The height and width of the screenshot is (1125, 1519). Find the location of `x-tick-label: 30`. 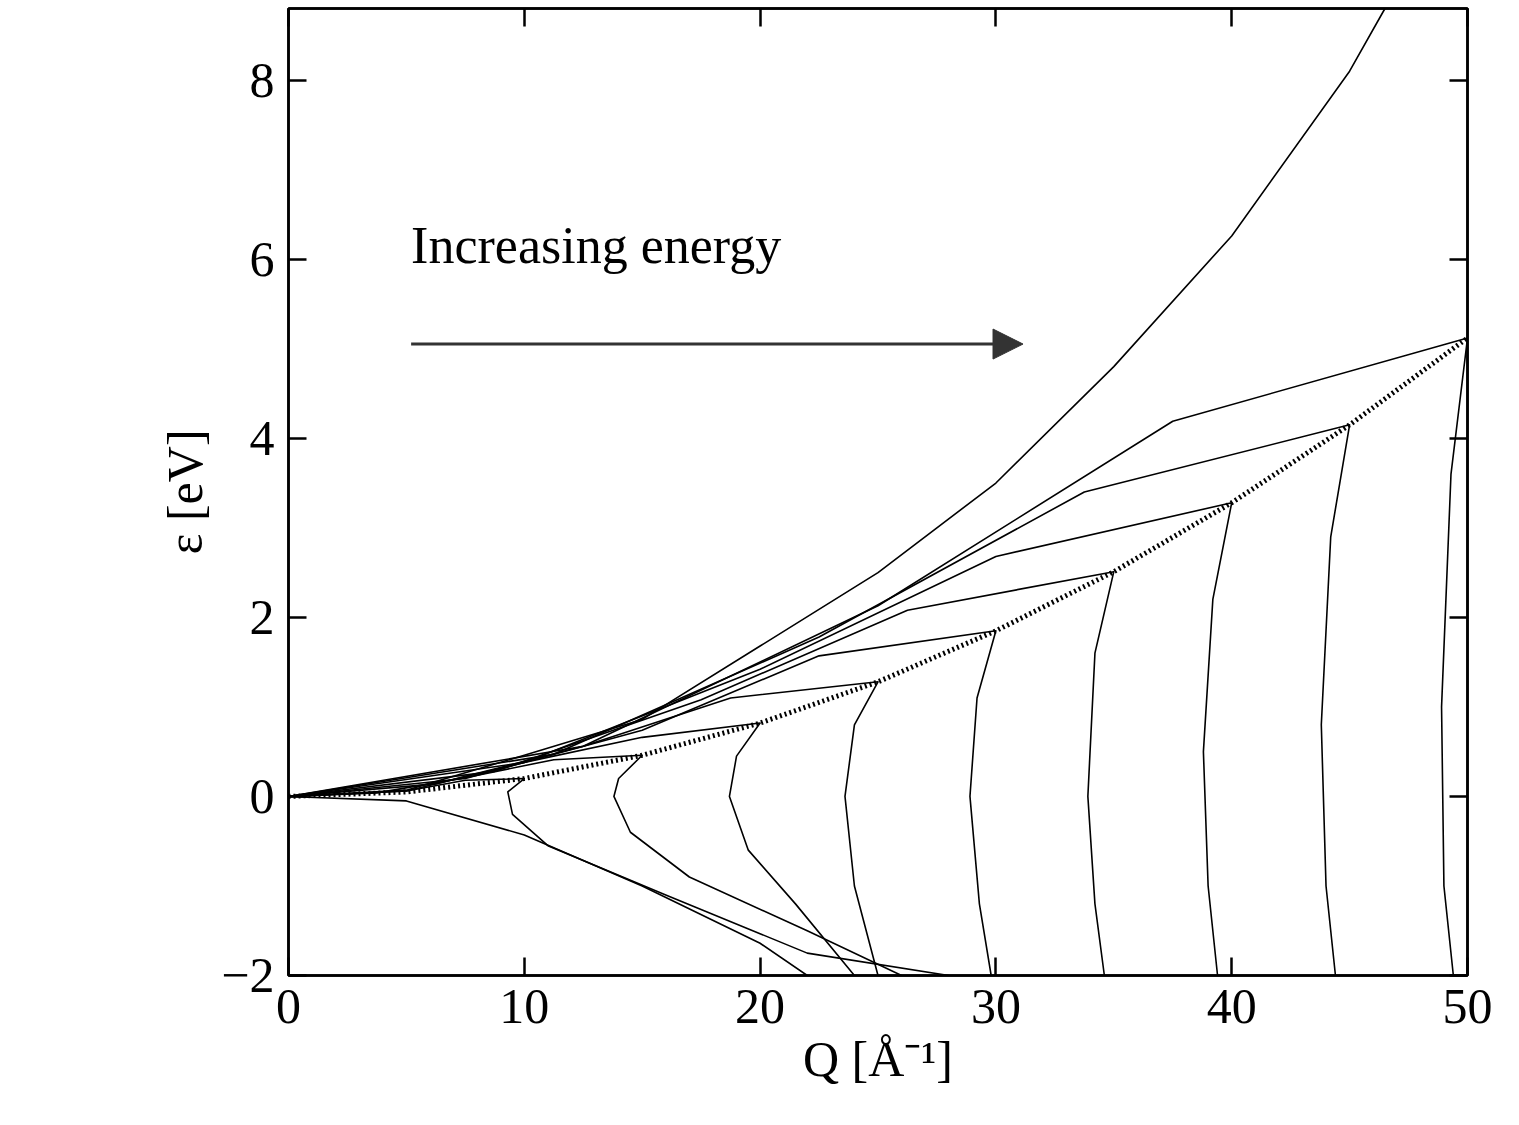

x-tick-label: 30 is located at coordinates (995, 1005).